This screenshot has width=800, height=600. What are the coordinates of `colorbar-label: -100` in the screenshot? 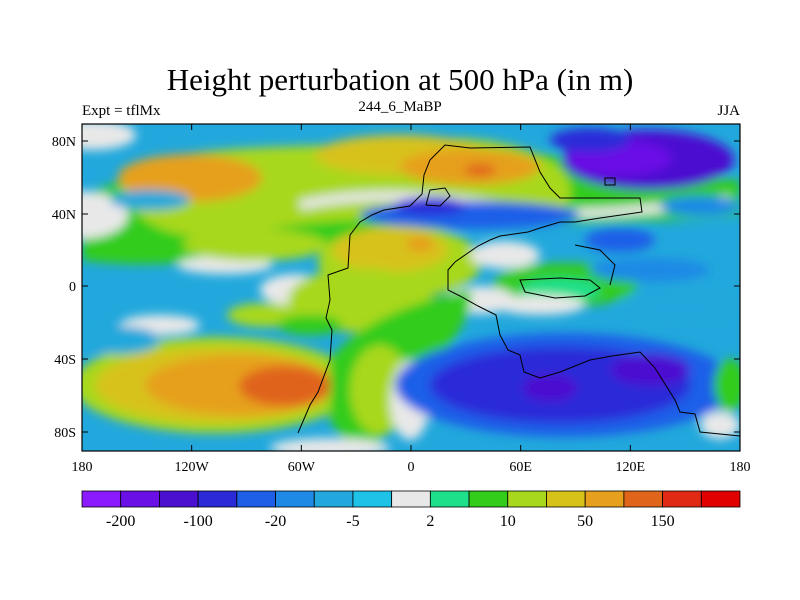 It's located at (197, 521).